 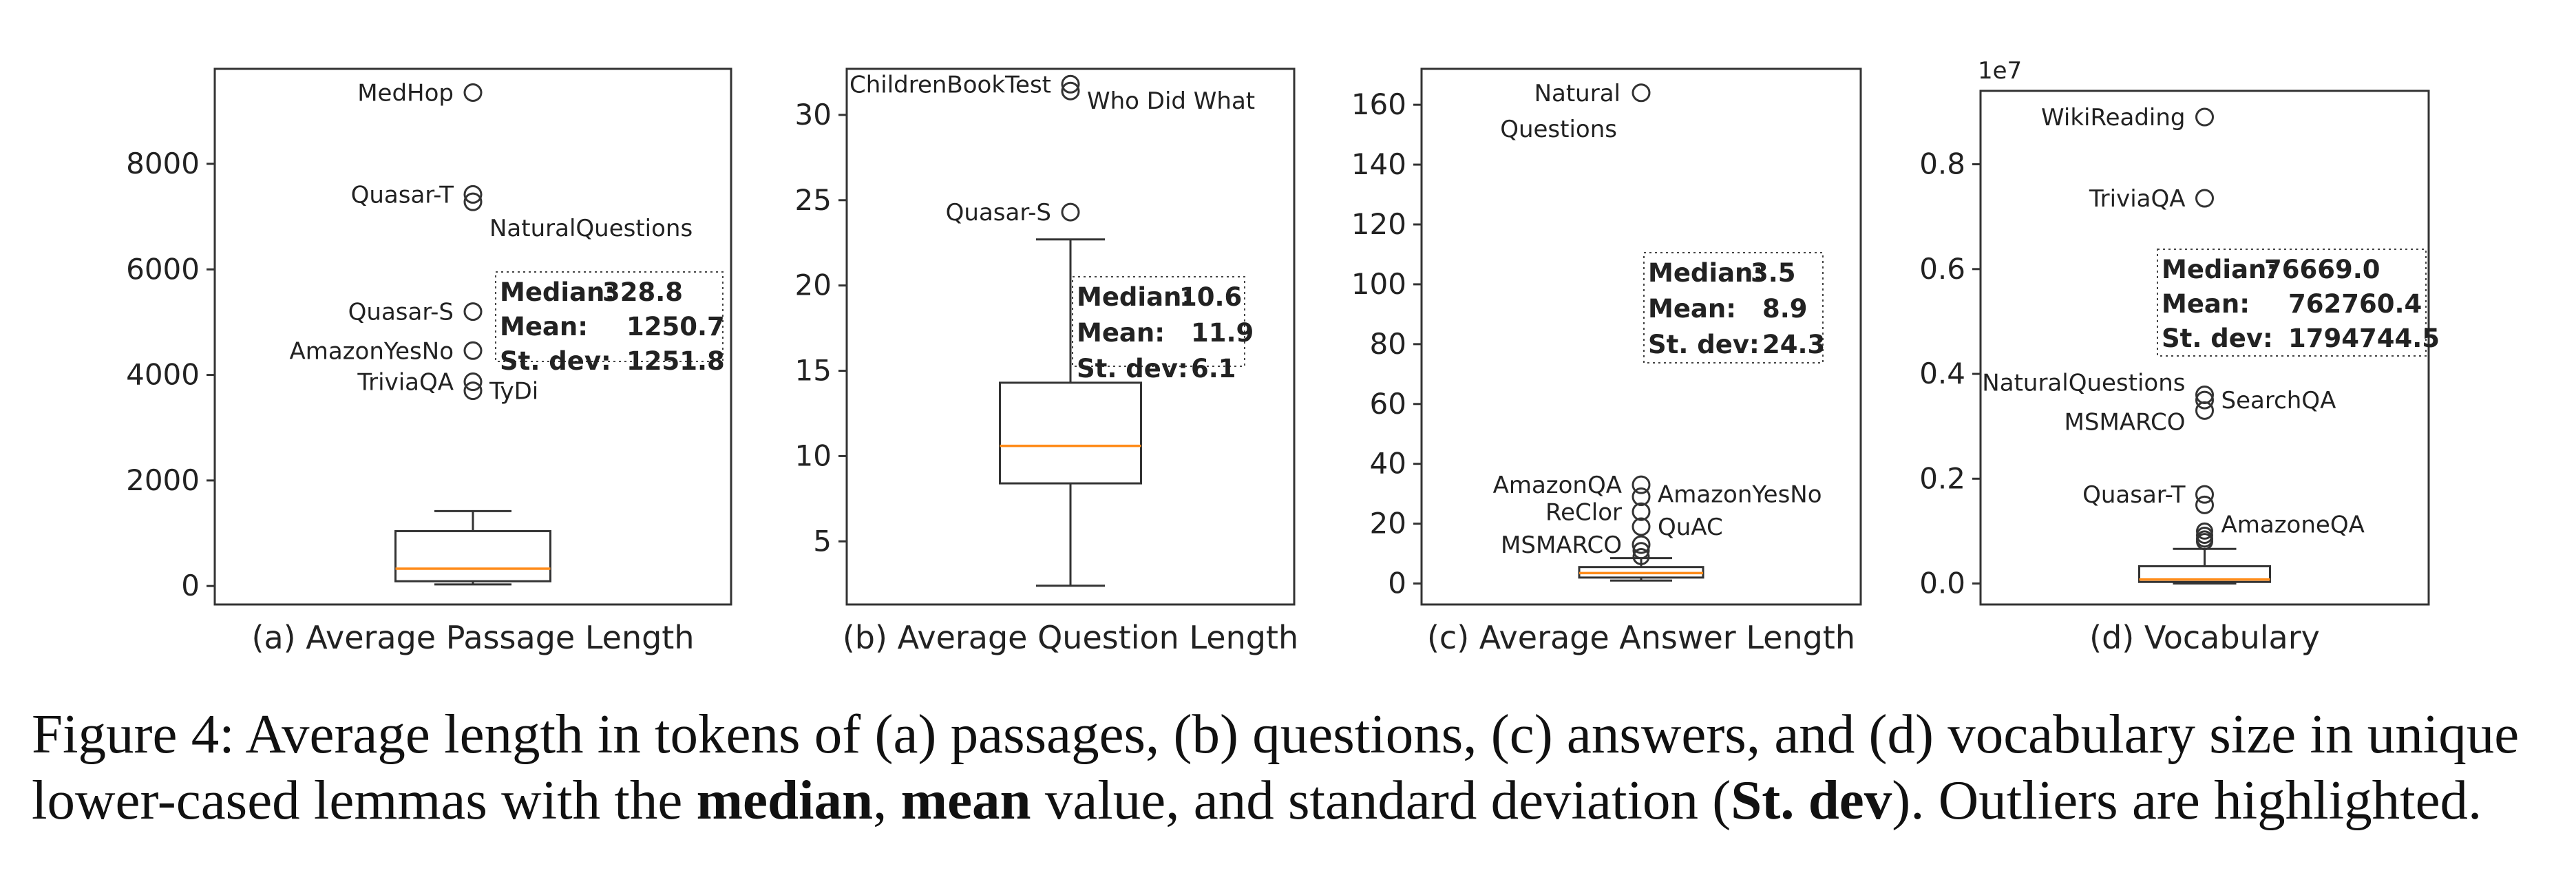 I want to click on y-tick-label: 0.6, so click(x=1942, y=269).